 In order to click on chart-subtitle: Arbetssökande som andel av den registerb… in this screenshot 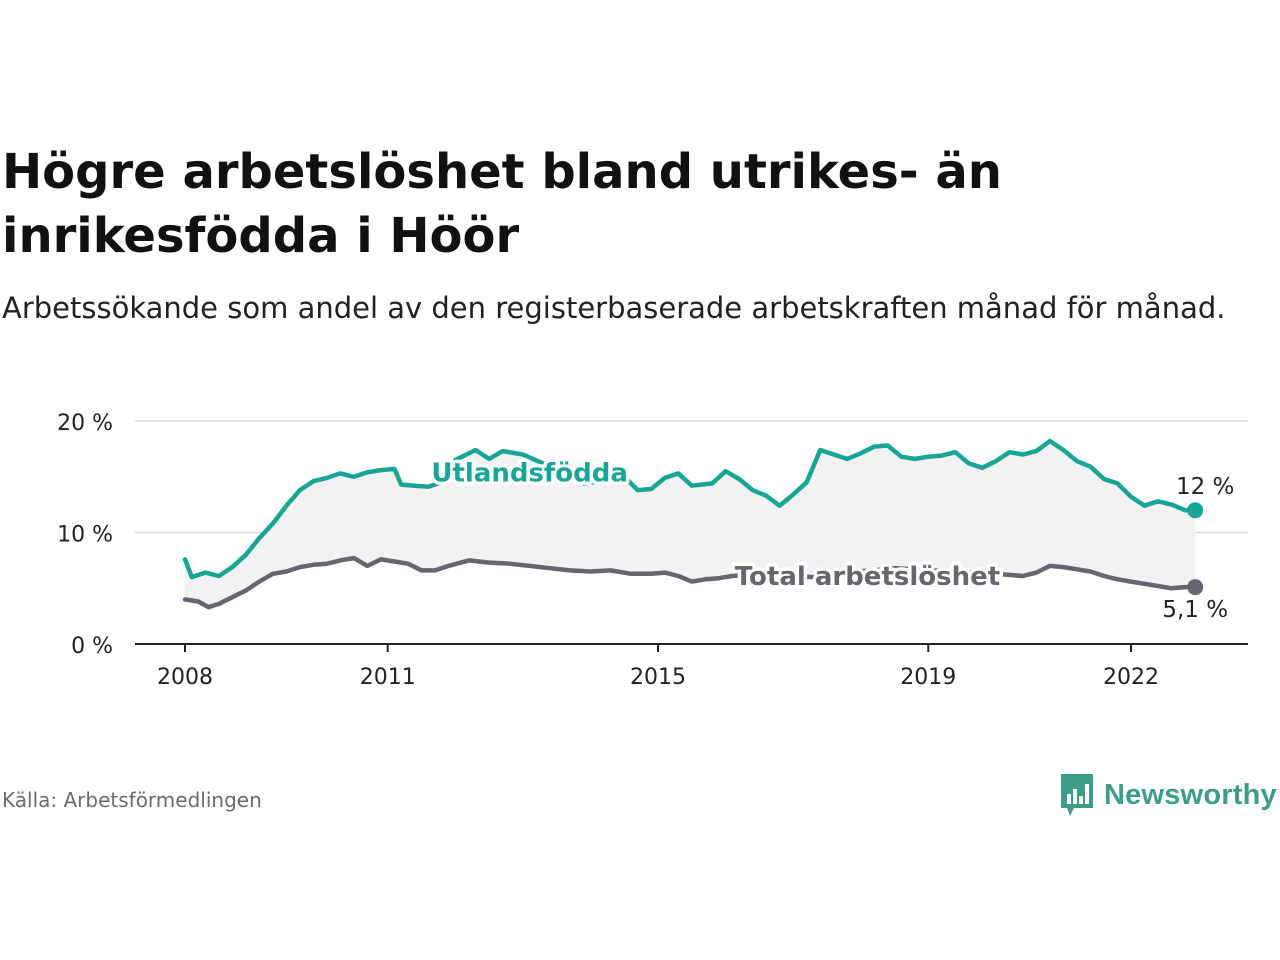, I will do `click(614, 308)`.